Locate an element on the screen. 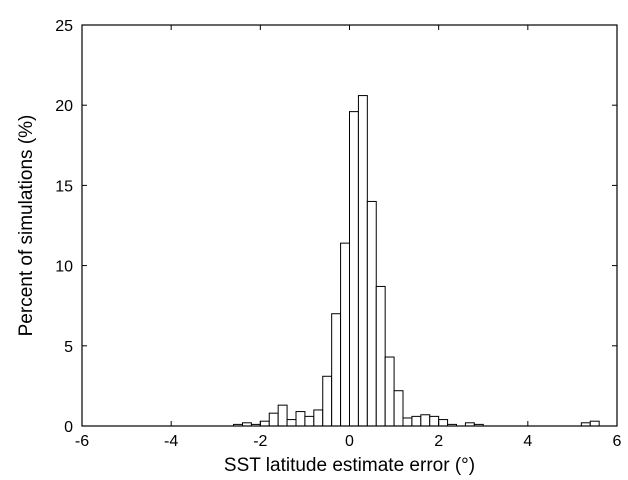 This screenshot has width=628, height=480. x-tick-label: -4 is located at coordinates (171, 441).